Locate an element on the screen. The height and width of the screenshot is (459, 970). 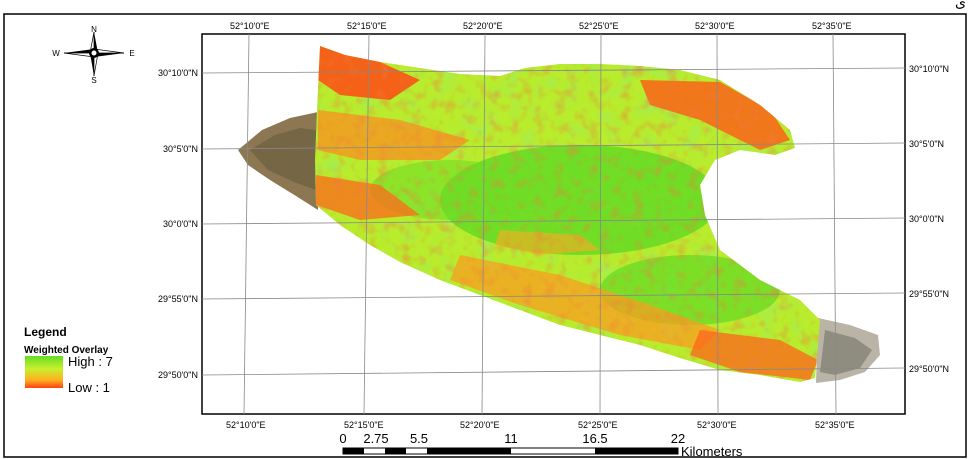
scale-tick-label: 11 is located at coordinates (511, 438).